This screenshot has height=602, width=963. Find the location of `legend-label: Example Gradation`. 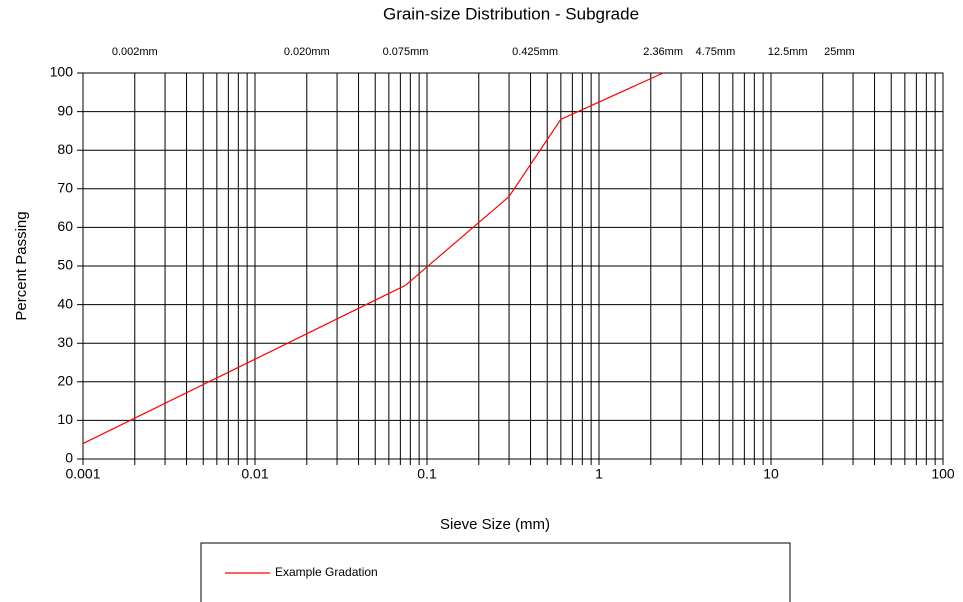

legend-label: Example Gradation is located at coordinates (326, 572).